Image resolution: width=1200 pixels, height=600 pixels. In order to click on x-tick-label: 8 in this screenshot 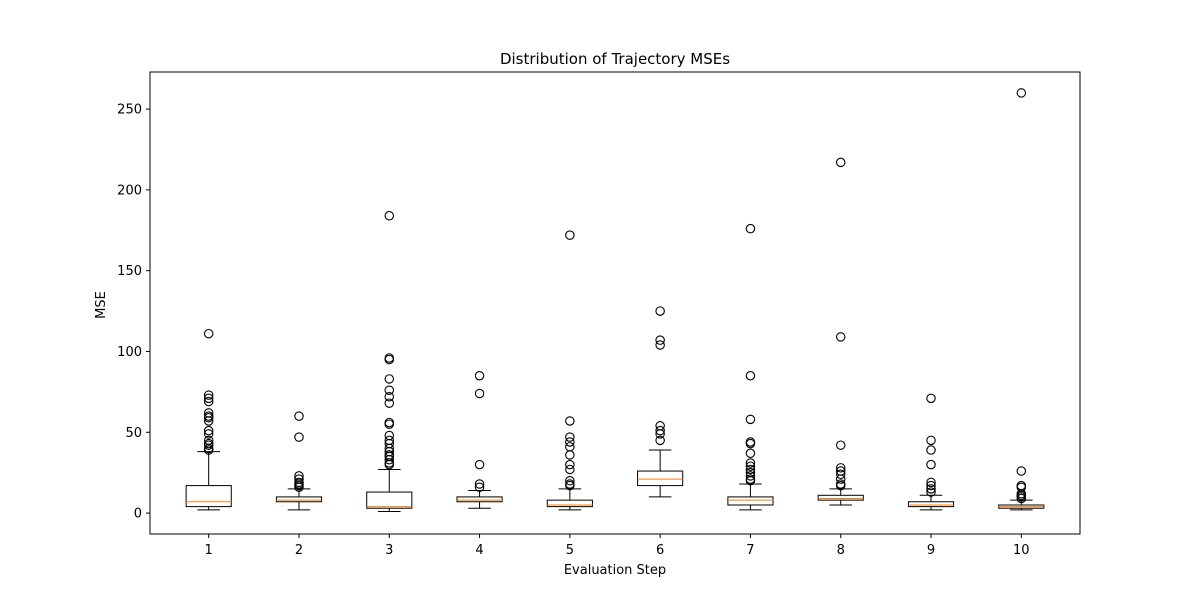, I will do `click(841, 550)`.